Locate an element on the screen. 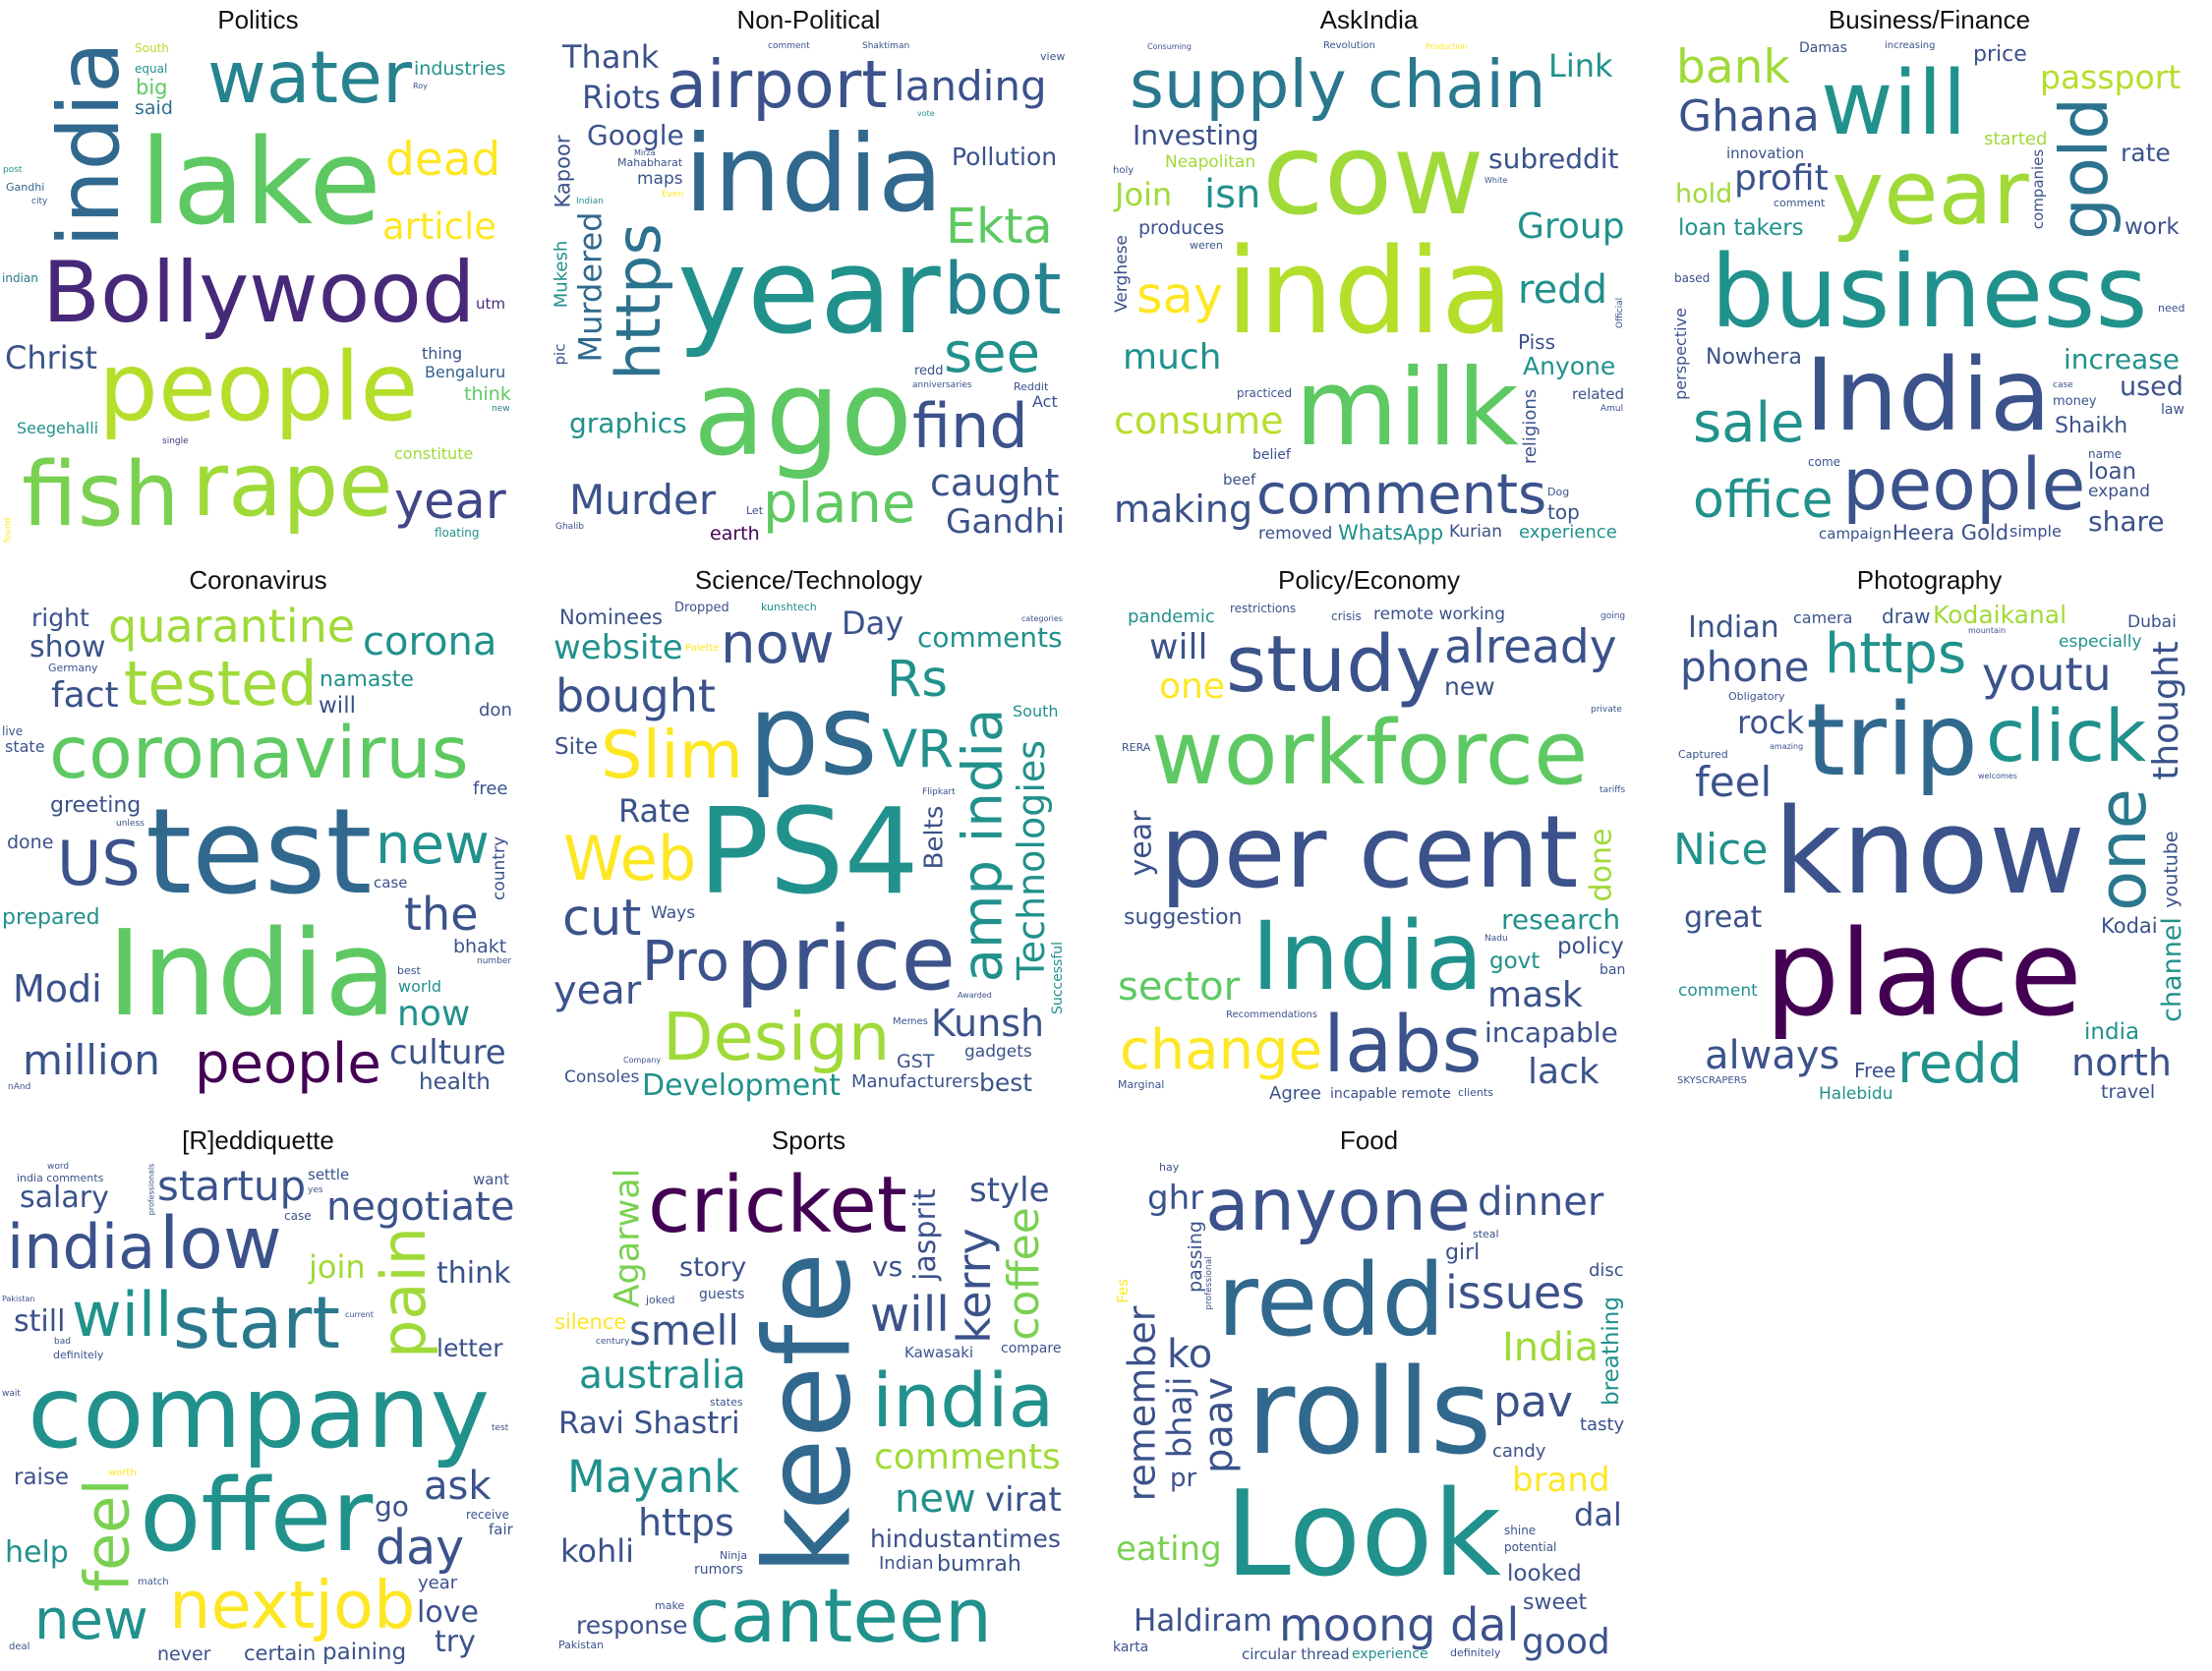  word-show: show is located at coordinates (68, 647).